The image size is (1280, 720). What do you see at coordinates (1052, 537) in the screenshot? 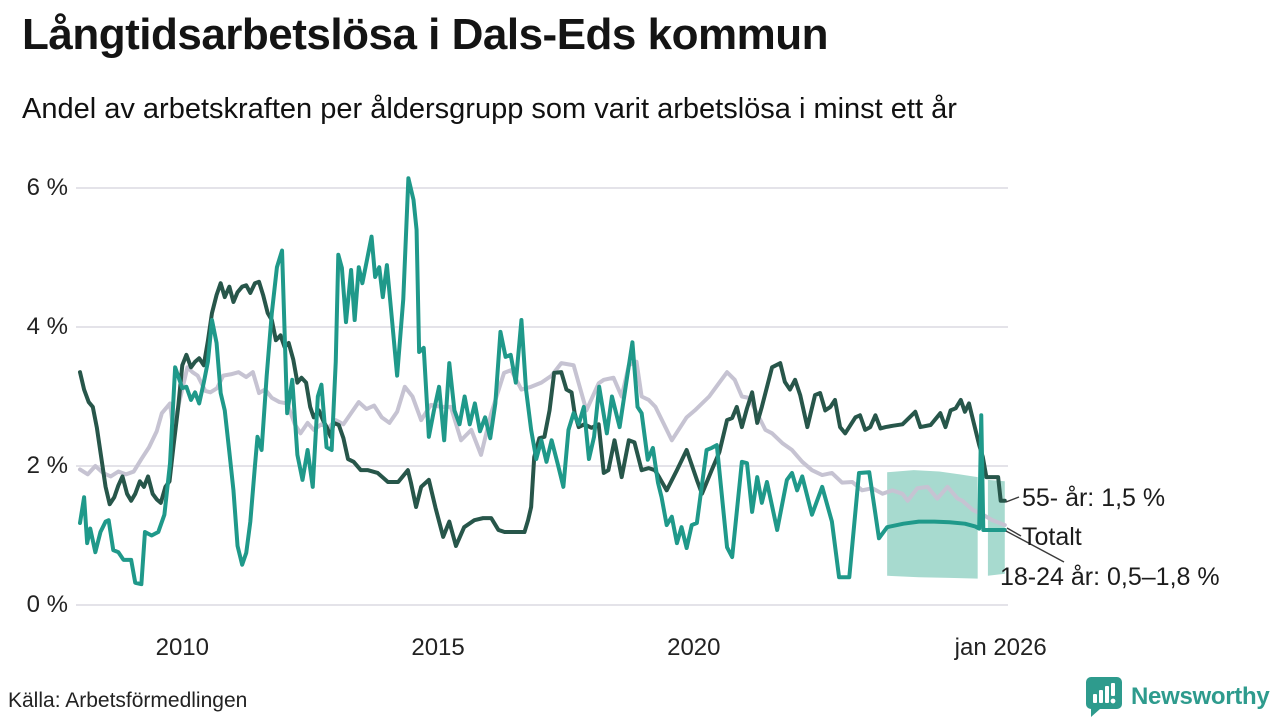
I see `label-totalt: Totalt` at bounding box center [1052, 537].